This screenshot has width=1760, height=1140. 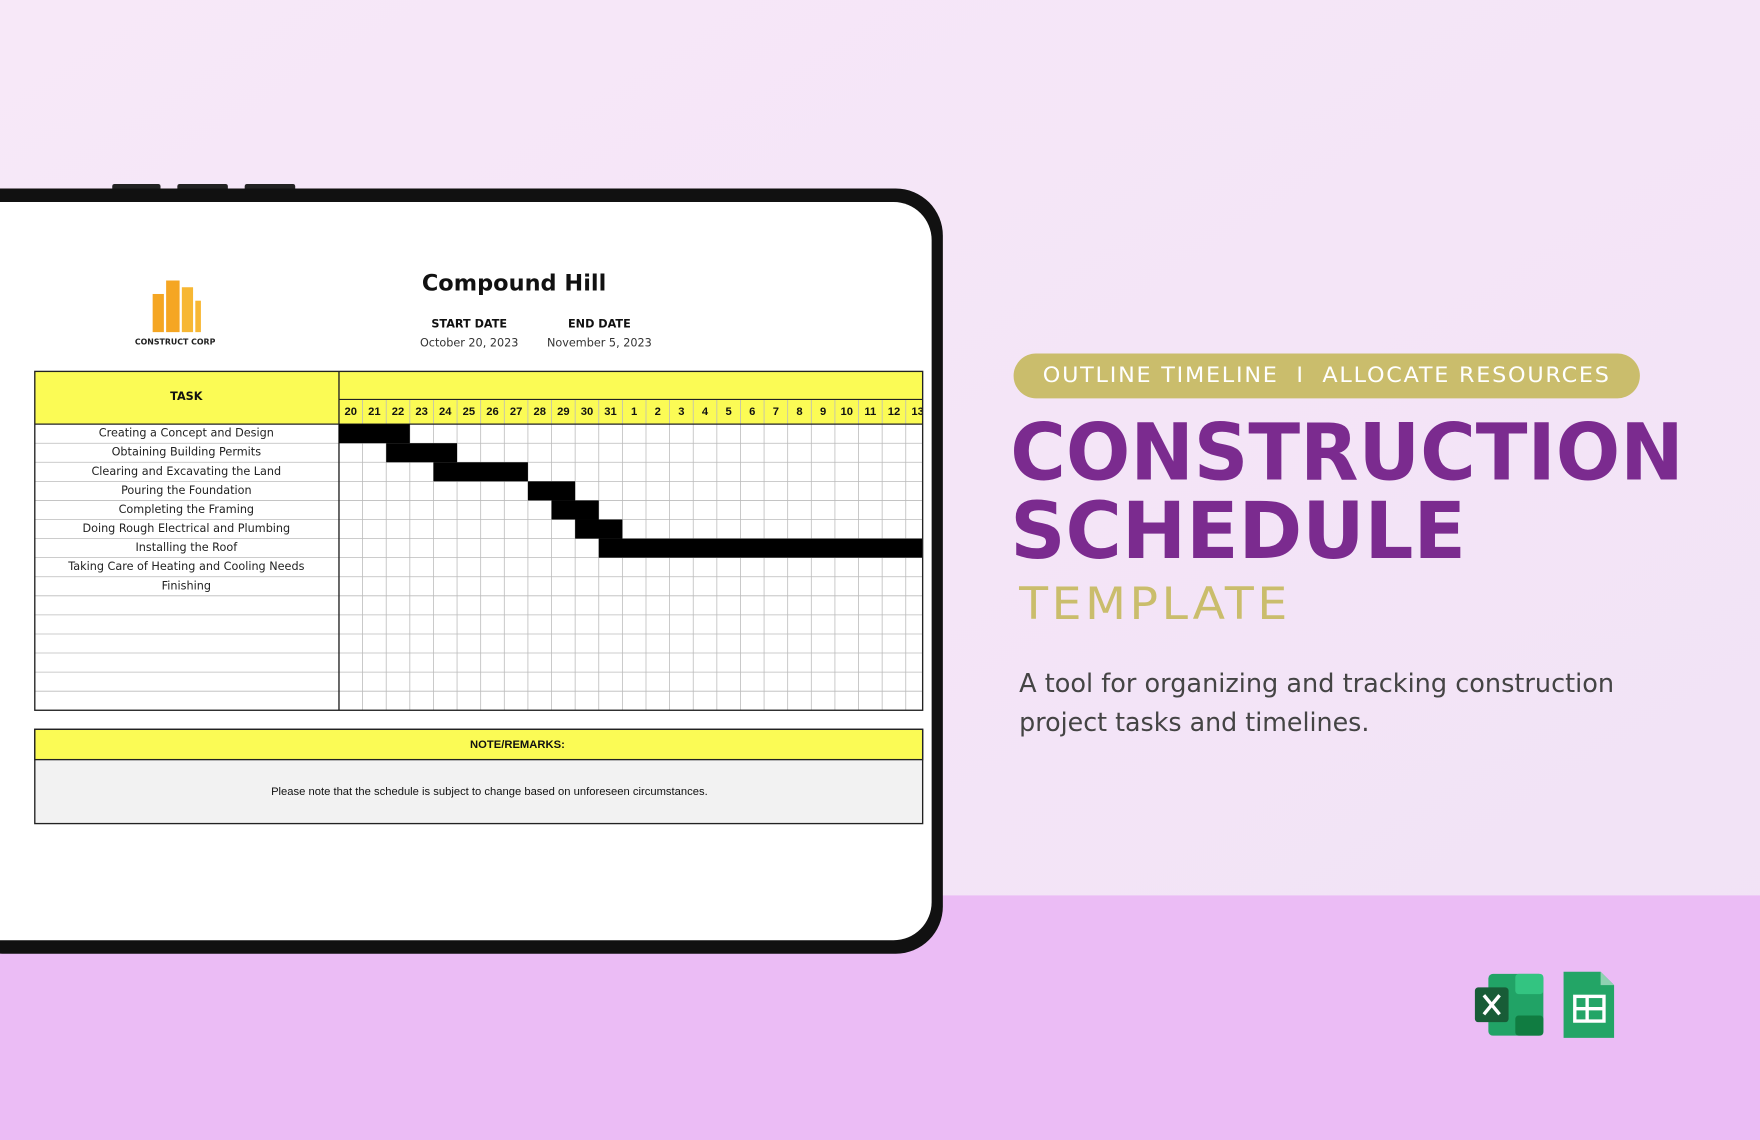 I want to click on day-label: 30, so click(x=587, y=412).